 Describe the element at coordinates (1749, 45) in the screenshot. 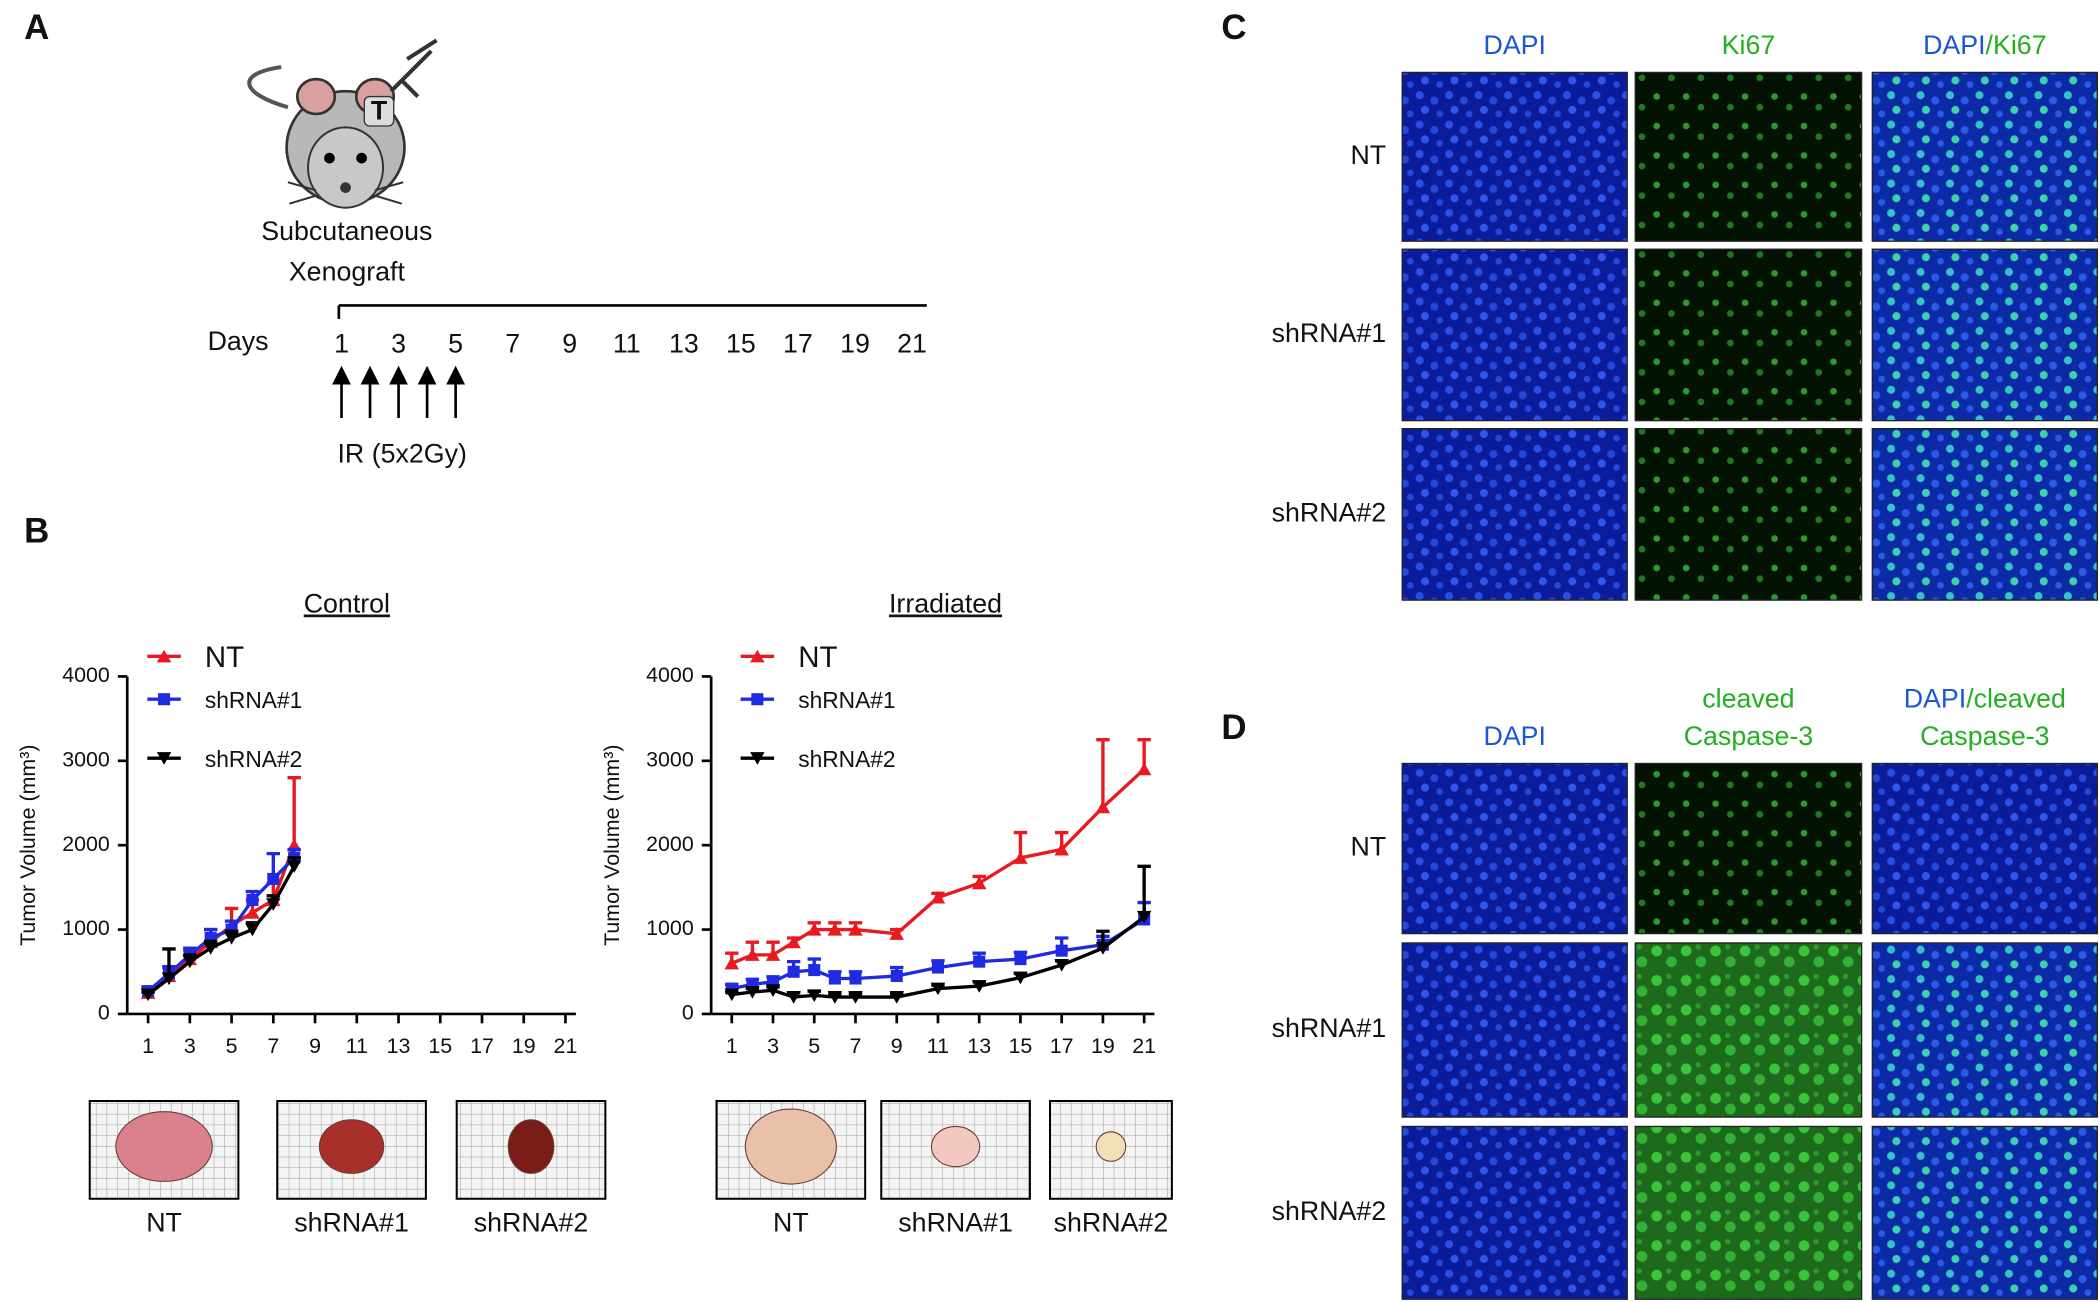

I see `column-header: Ki67` at that location.